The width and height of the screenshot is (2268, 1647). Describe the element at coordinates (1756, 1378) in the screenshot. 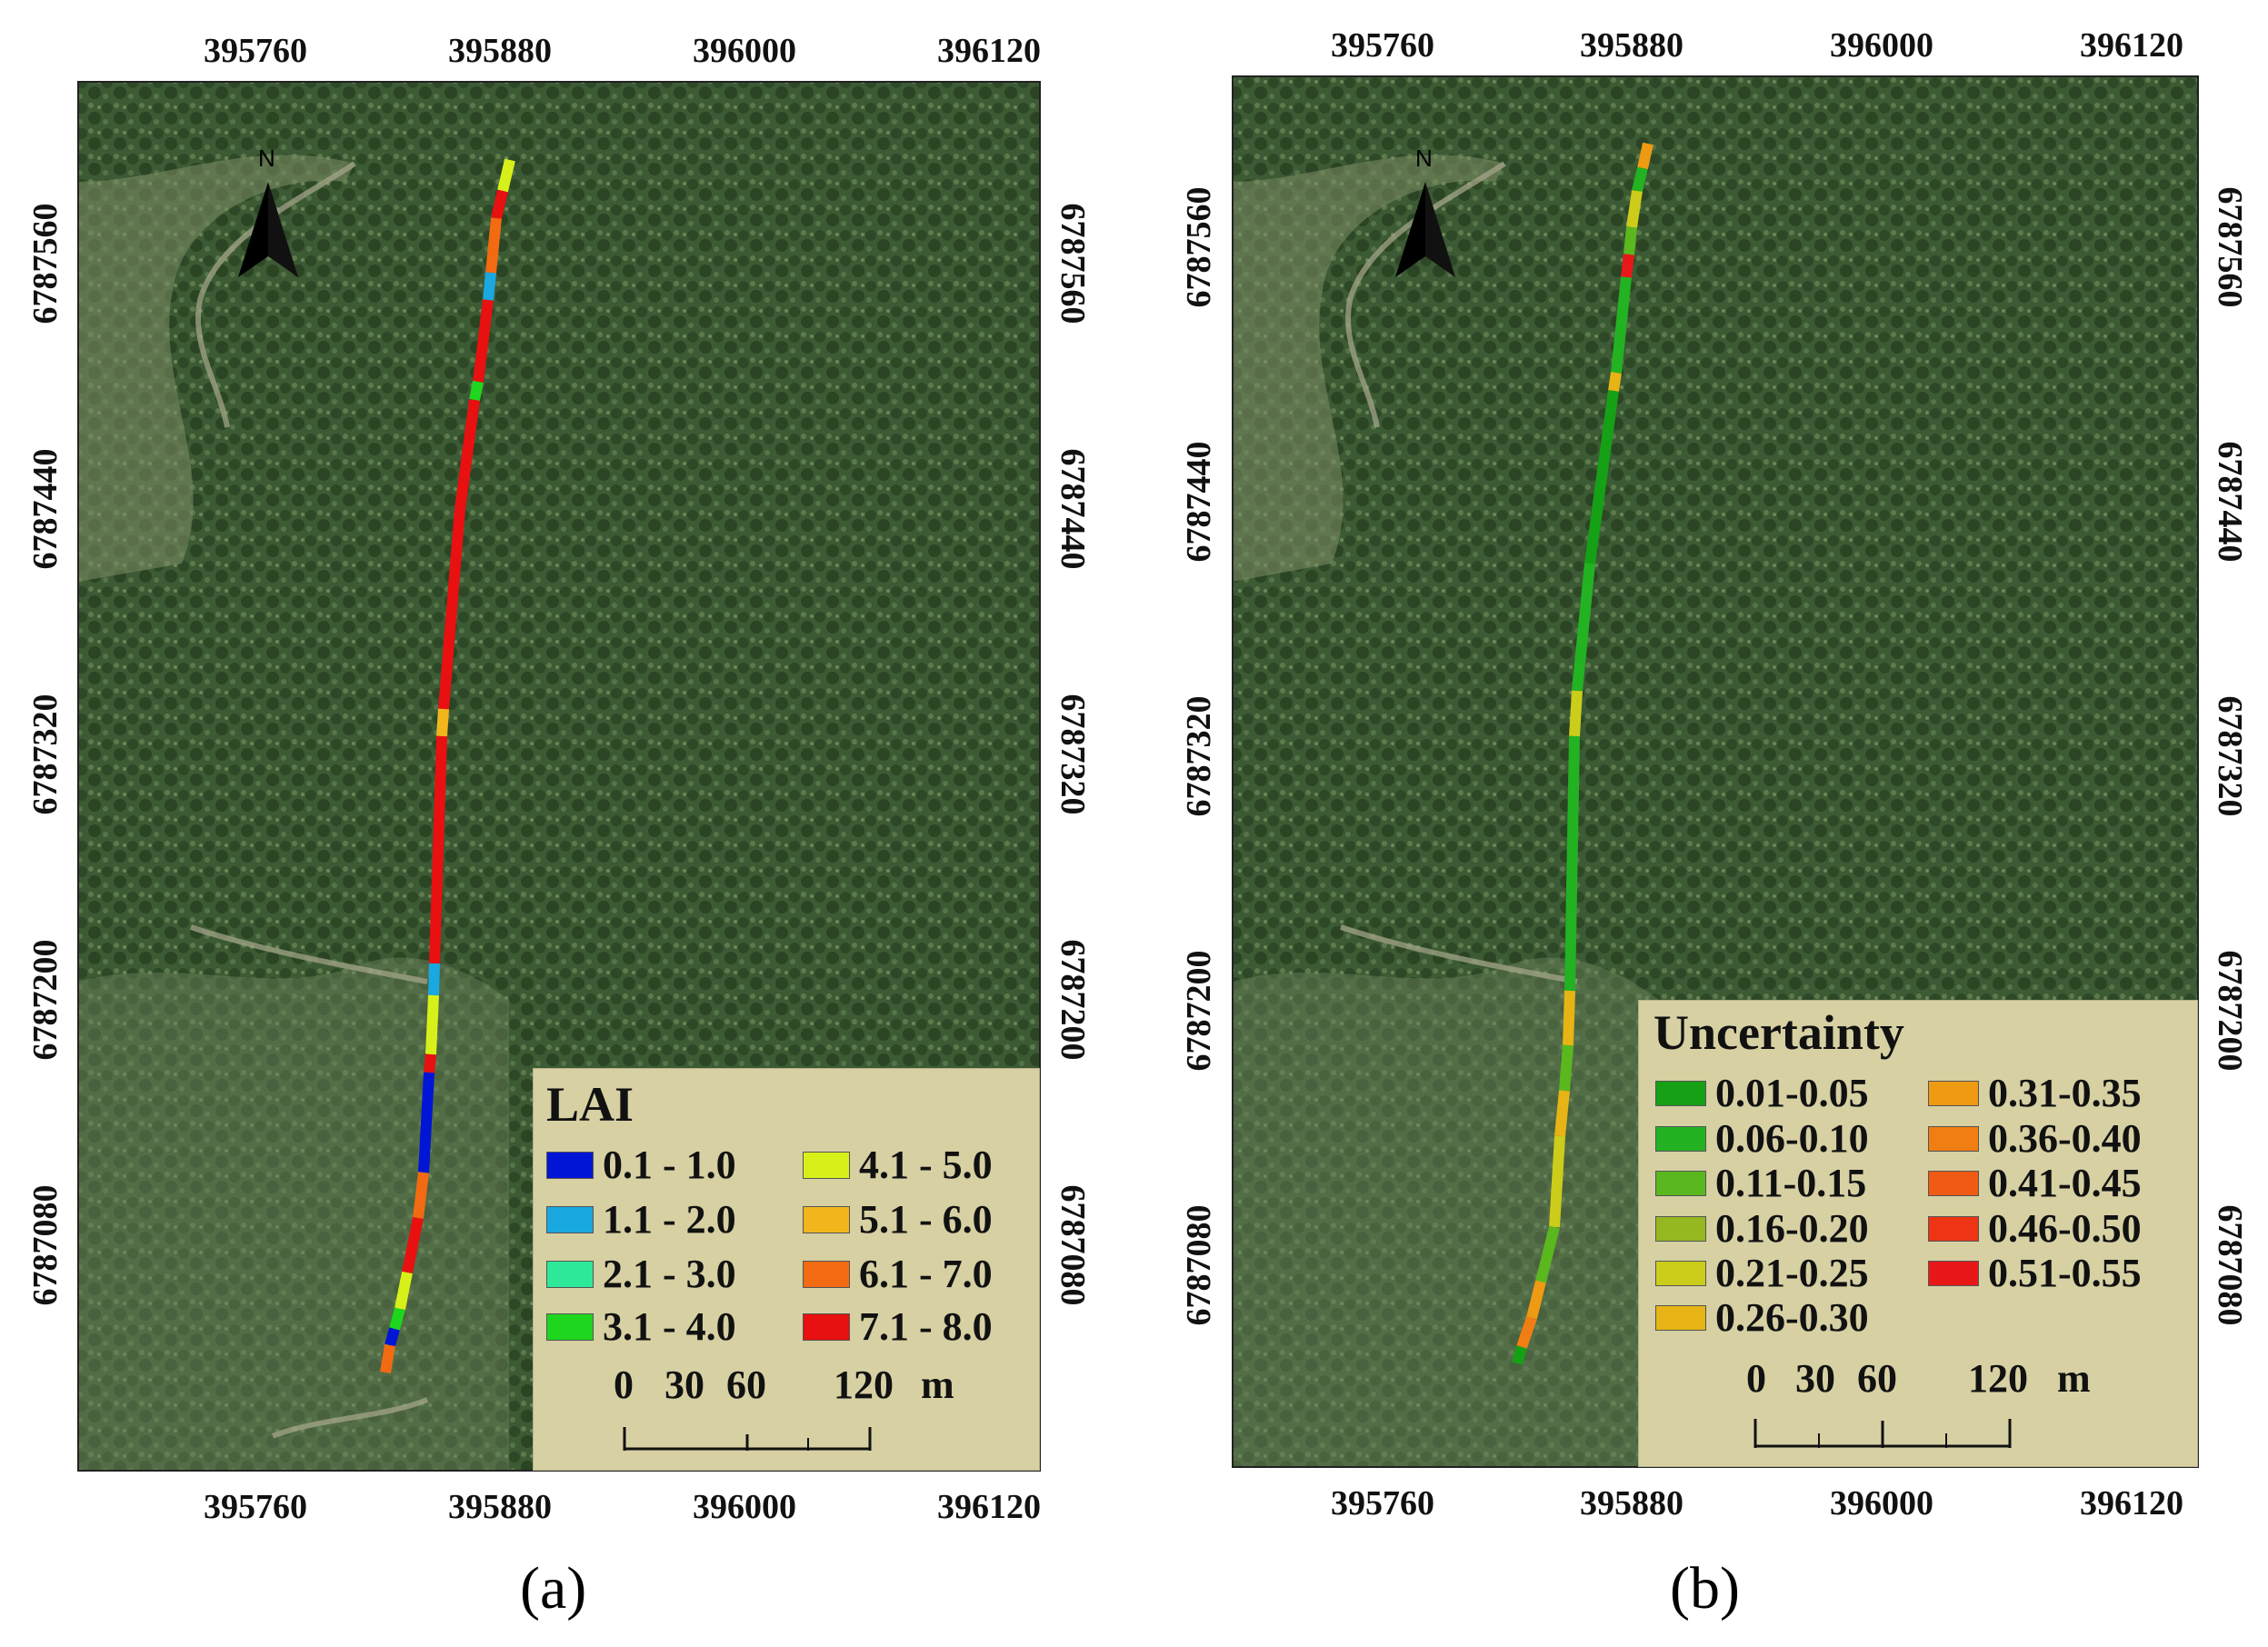

I see `scale-label: 0` at that location.